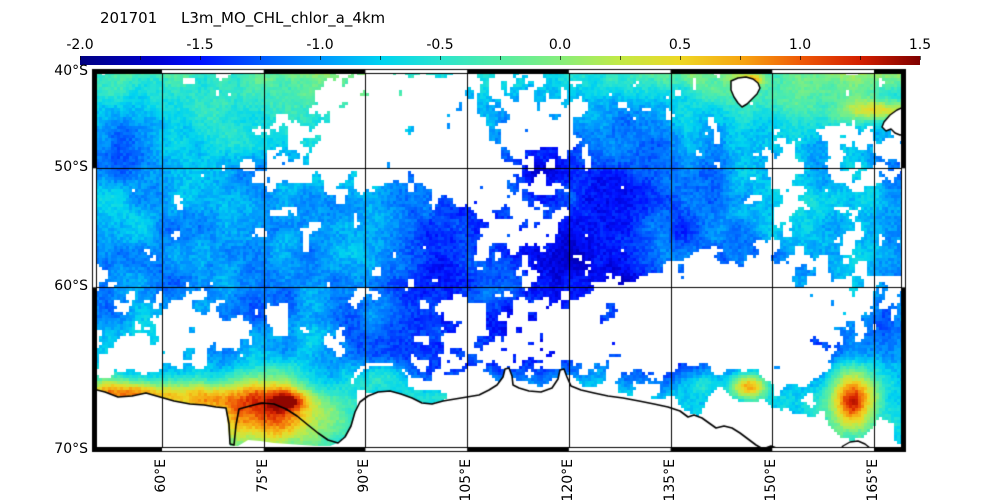 The height and width of the screenshot is (500, 1000). What do you see at coordinates (320, 45) in the screenshot?
I see `colorbar-tick-label: -1.0` at bounding box center [320, 45].